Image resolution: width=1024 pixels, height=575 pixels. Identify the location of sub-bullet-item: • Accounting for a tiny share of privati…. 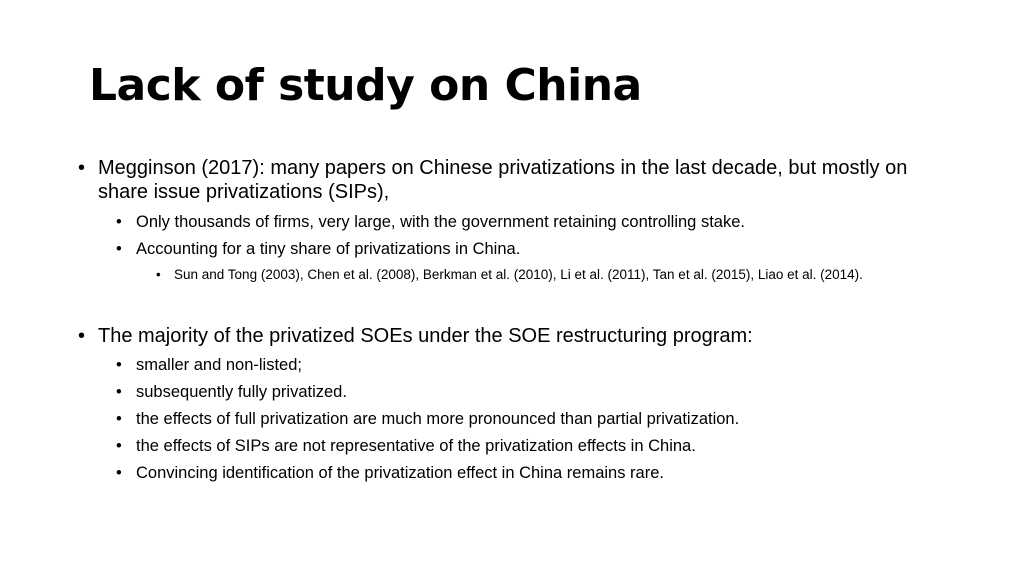
(513, 249).